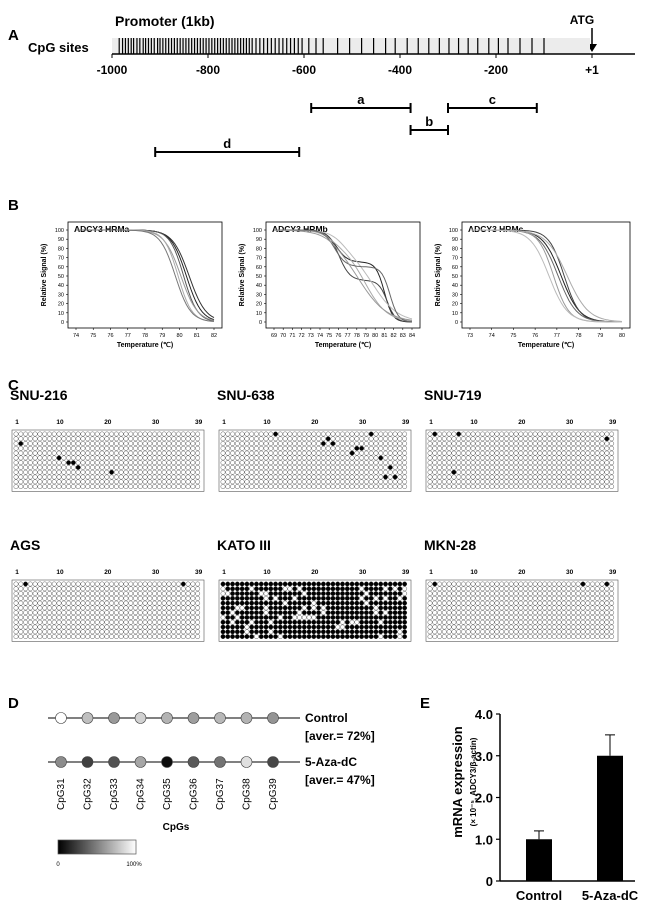  What do you see at coordinates (496, 229) in the screenshot?
I see `hrm-plot-title: ADCY3 HRMc` at bounding box center [496, 229].